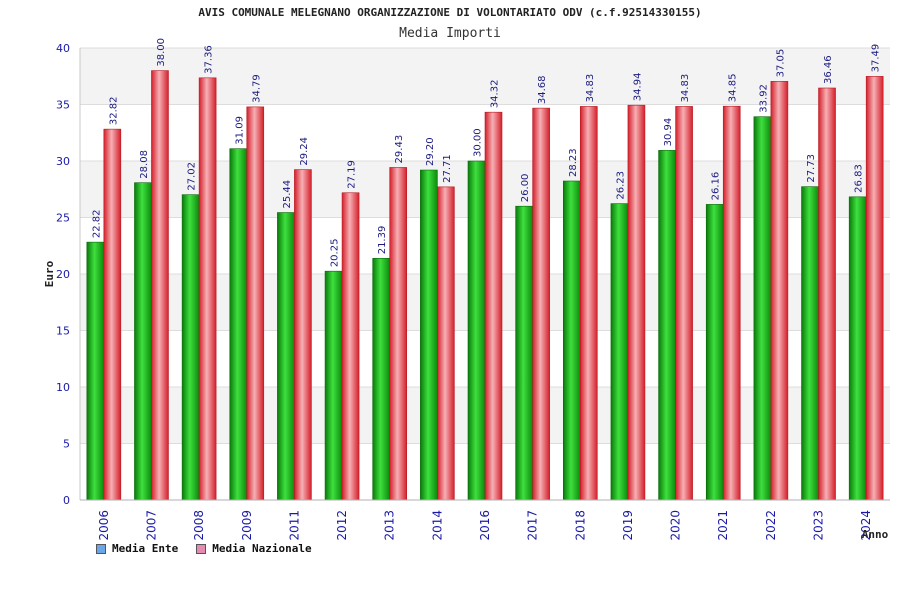  Describe the element at coordinates (866, 525) in the screenshot. I see `x-tick-label: 2024` at that location.